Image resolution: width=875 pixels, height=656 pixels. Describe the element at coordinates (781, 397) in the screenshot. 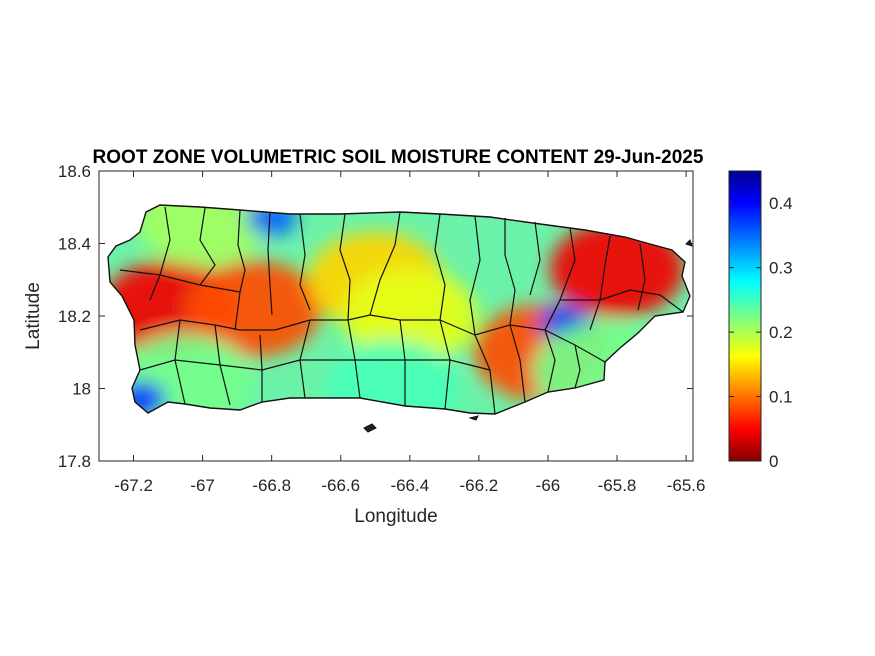

I see `colorbar-tick-label: 0.1` at that location.